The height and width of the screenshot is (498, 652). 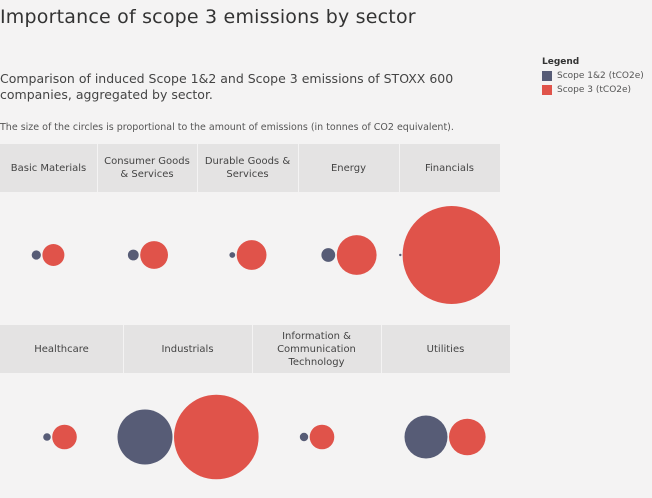 What do you see at coordinates (48, 168) in the screenshot?
I see `sector-header-basic-materials: Basic Materials` at bounding box center [48, 168].